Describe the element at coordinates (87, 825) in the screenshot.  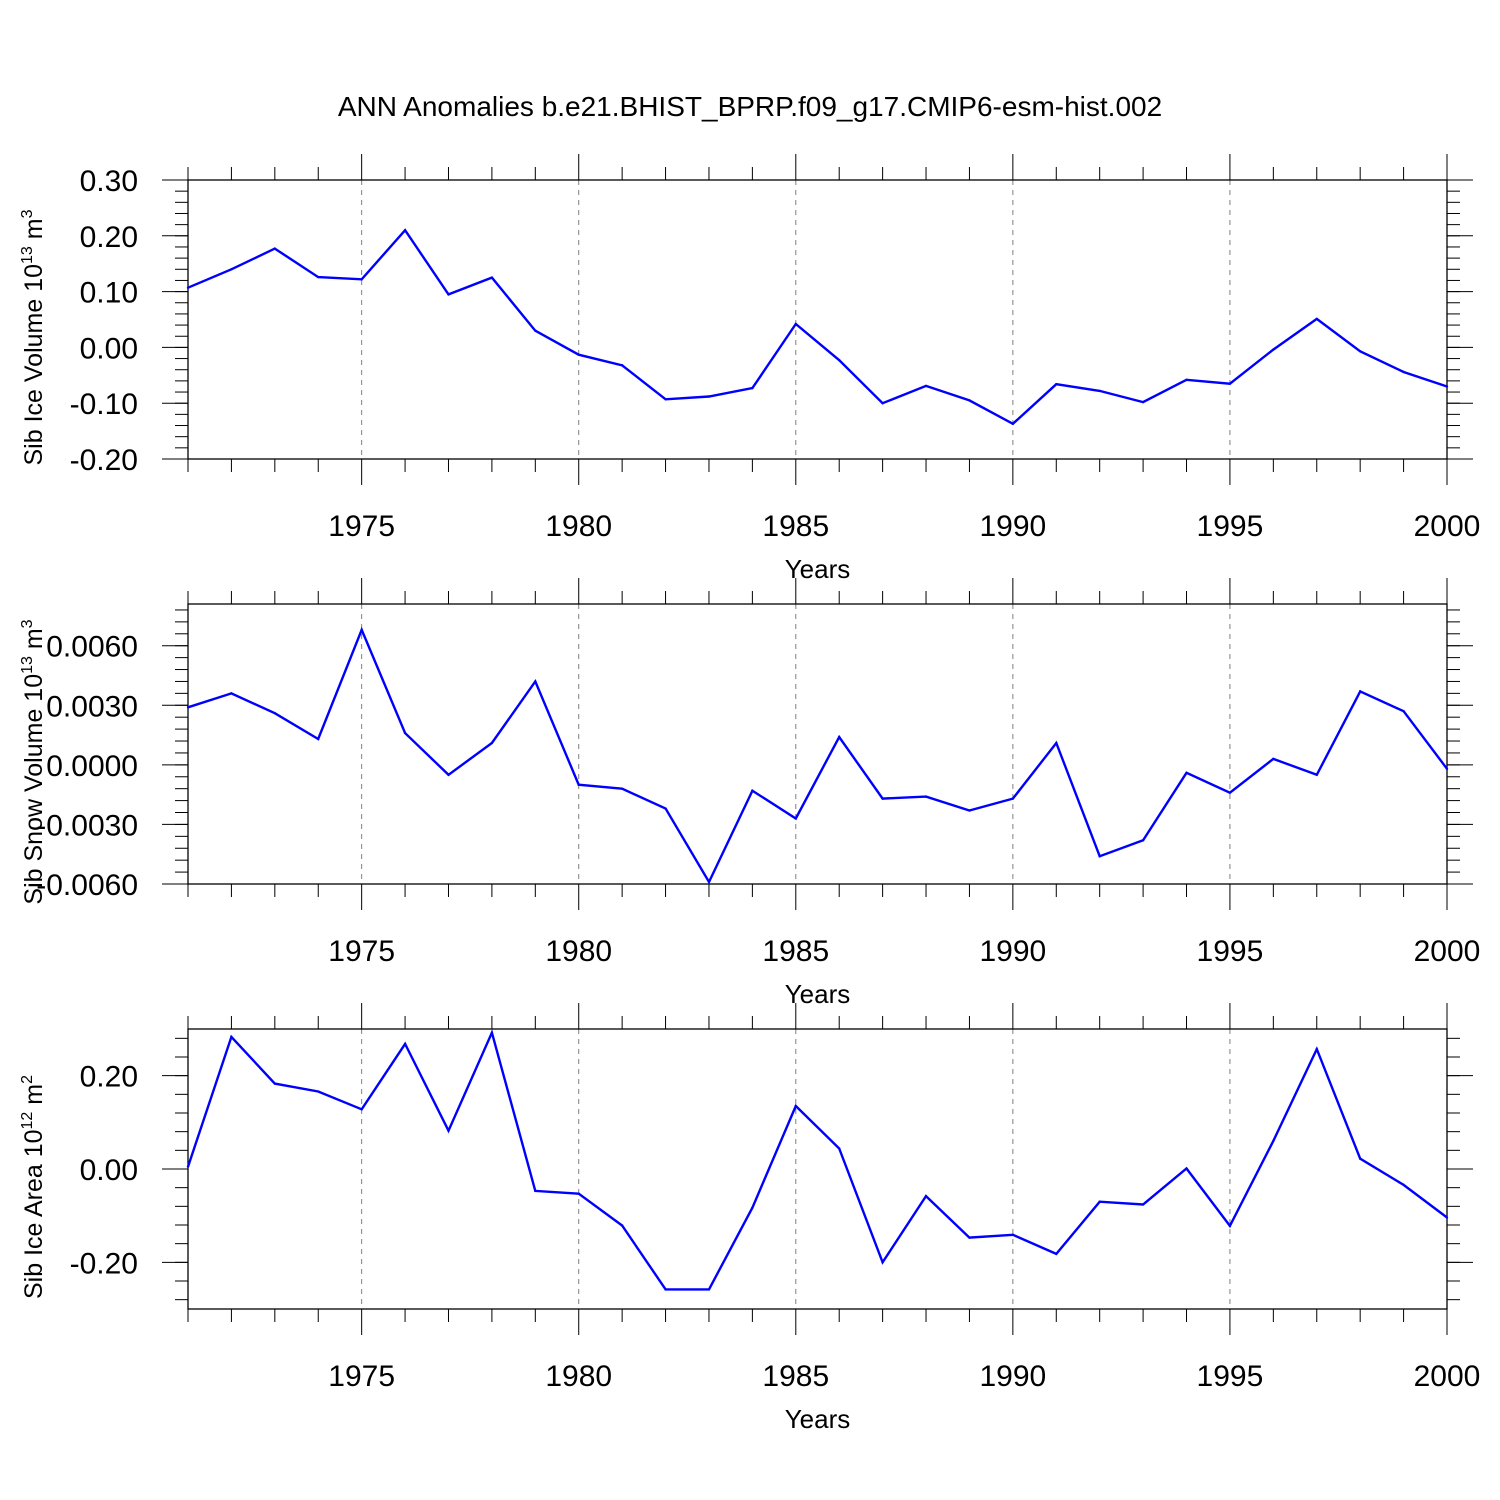
I see `y-tick-label: -0.0030` at that location.